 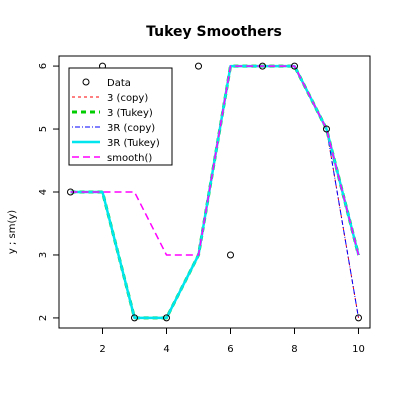 I want to click on y-tick-label: 6, so click(x=43, y=66).